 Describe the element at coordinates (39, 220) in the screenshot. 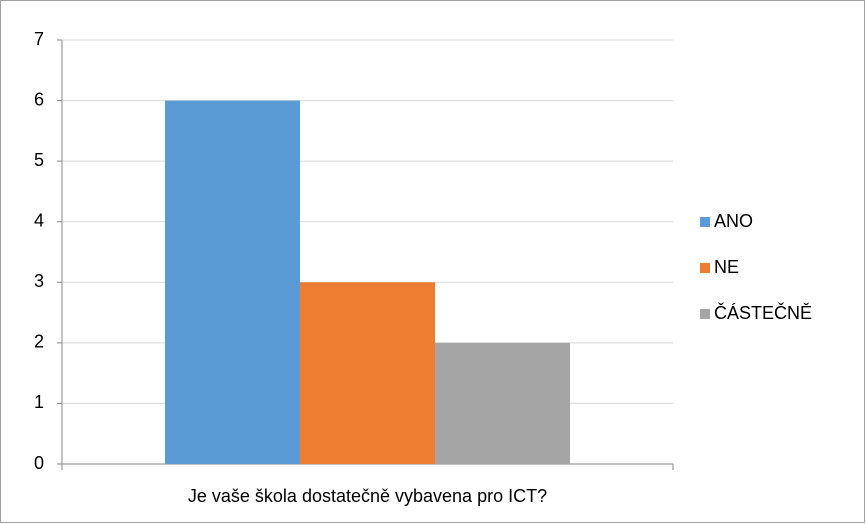

I see `y-tick-label: 4` at that location.